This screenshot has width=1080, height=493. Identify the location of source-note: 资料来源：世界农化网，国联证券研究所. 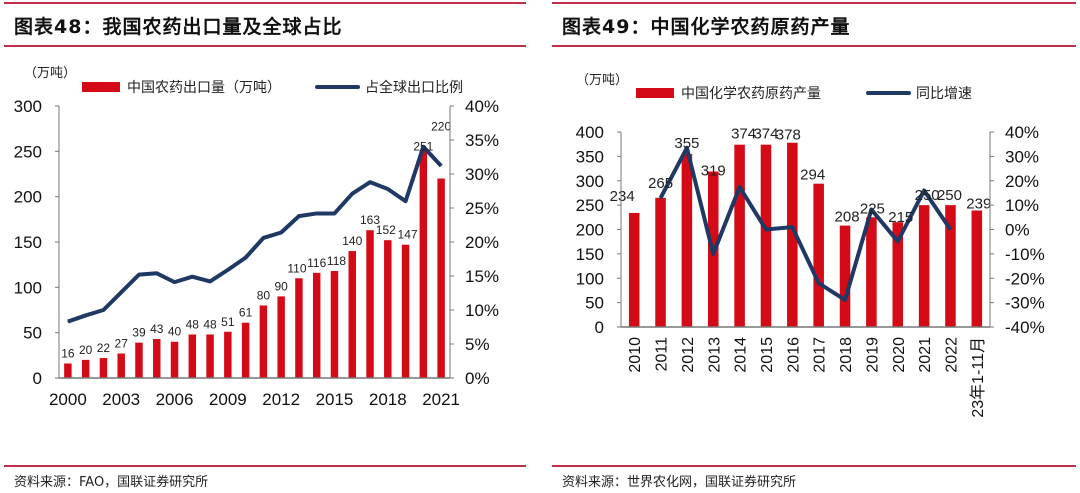
(679, 482).